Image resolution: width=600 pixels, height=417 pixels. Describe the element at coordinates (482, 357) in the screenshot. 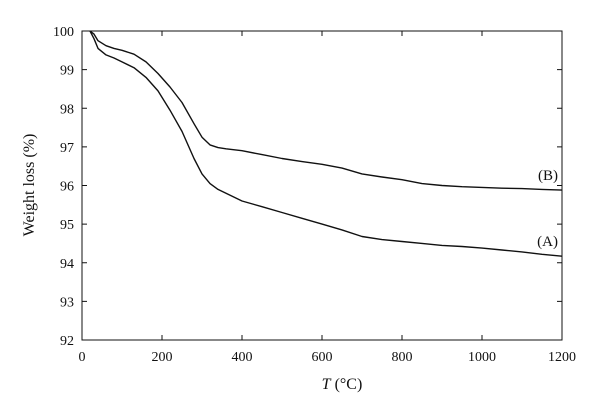

I see `x-tick-label: 1000` at that location.